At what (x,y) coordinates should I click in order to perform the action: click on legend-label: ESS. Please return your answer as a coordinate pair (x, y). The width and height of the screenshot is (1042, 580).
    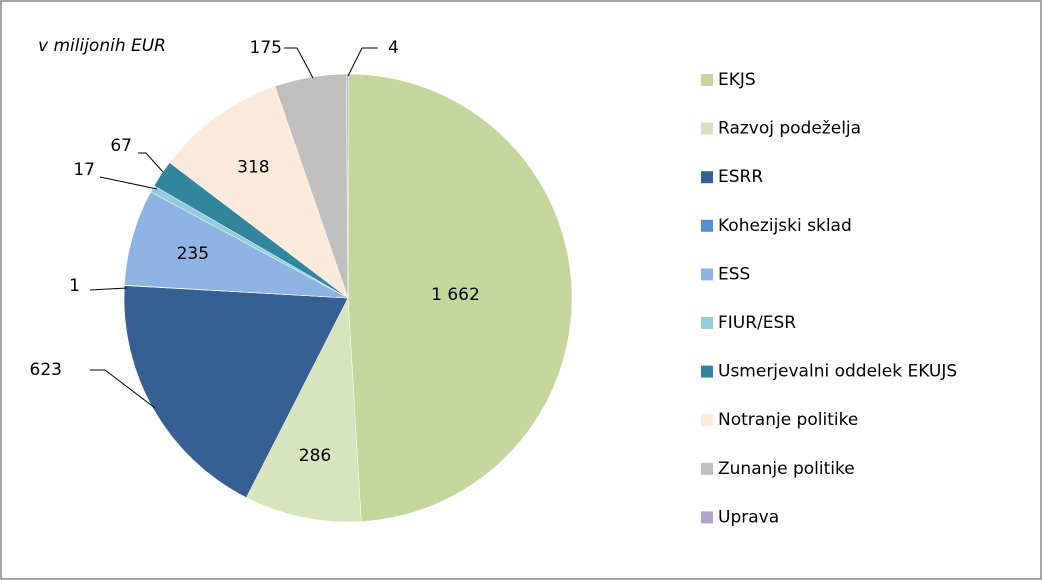
    Looking at the image, I should click on (734, 274).